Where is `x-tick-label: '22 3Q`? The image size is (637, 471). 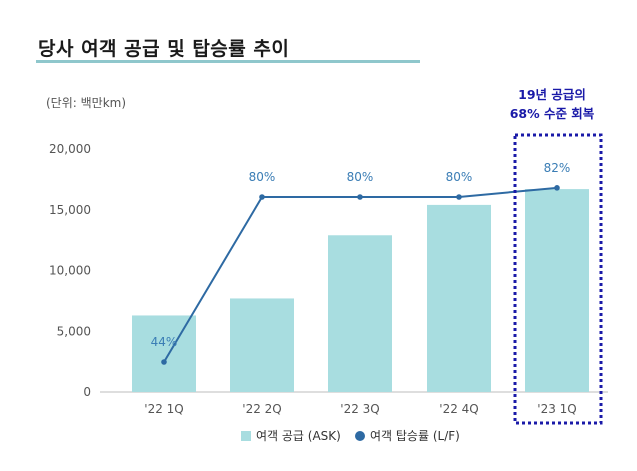 x-tick-label: '22 3Q is located at coordinates (359, 409).